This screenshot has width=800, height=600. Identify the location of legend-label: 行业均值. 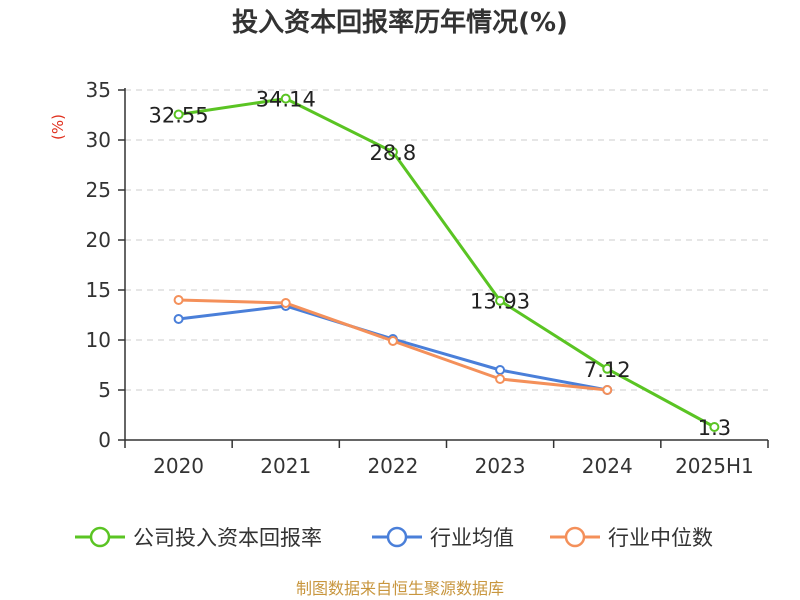
(472, 538).